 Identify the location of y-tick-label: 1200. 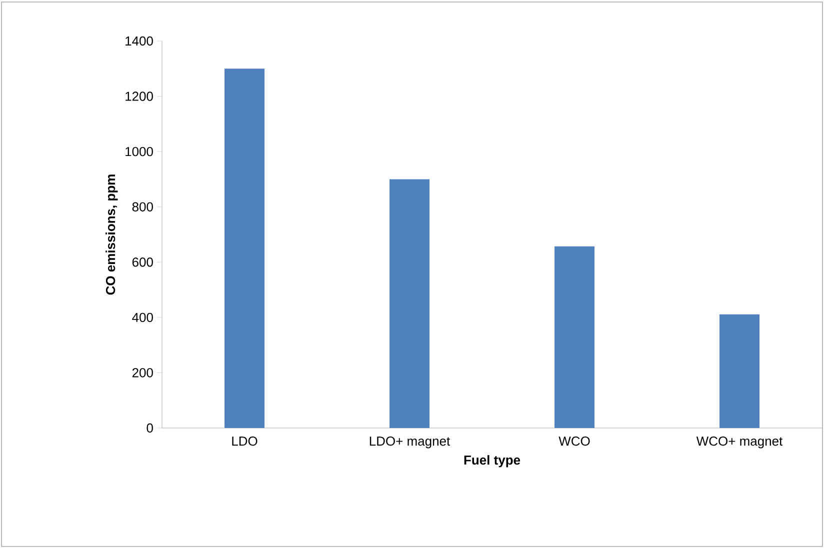
(139, 96).